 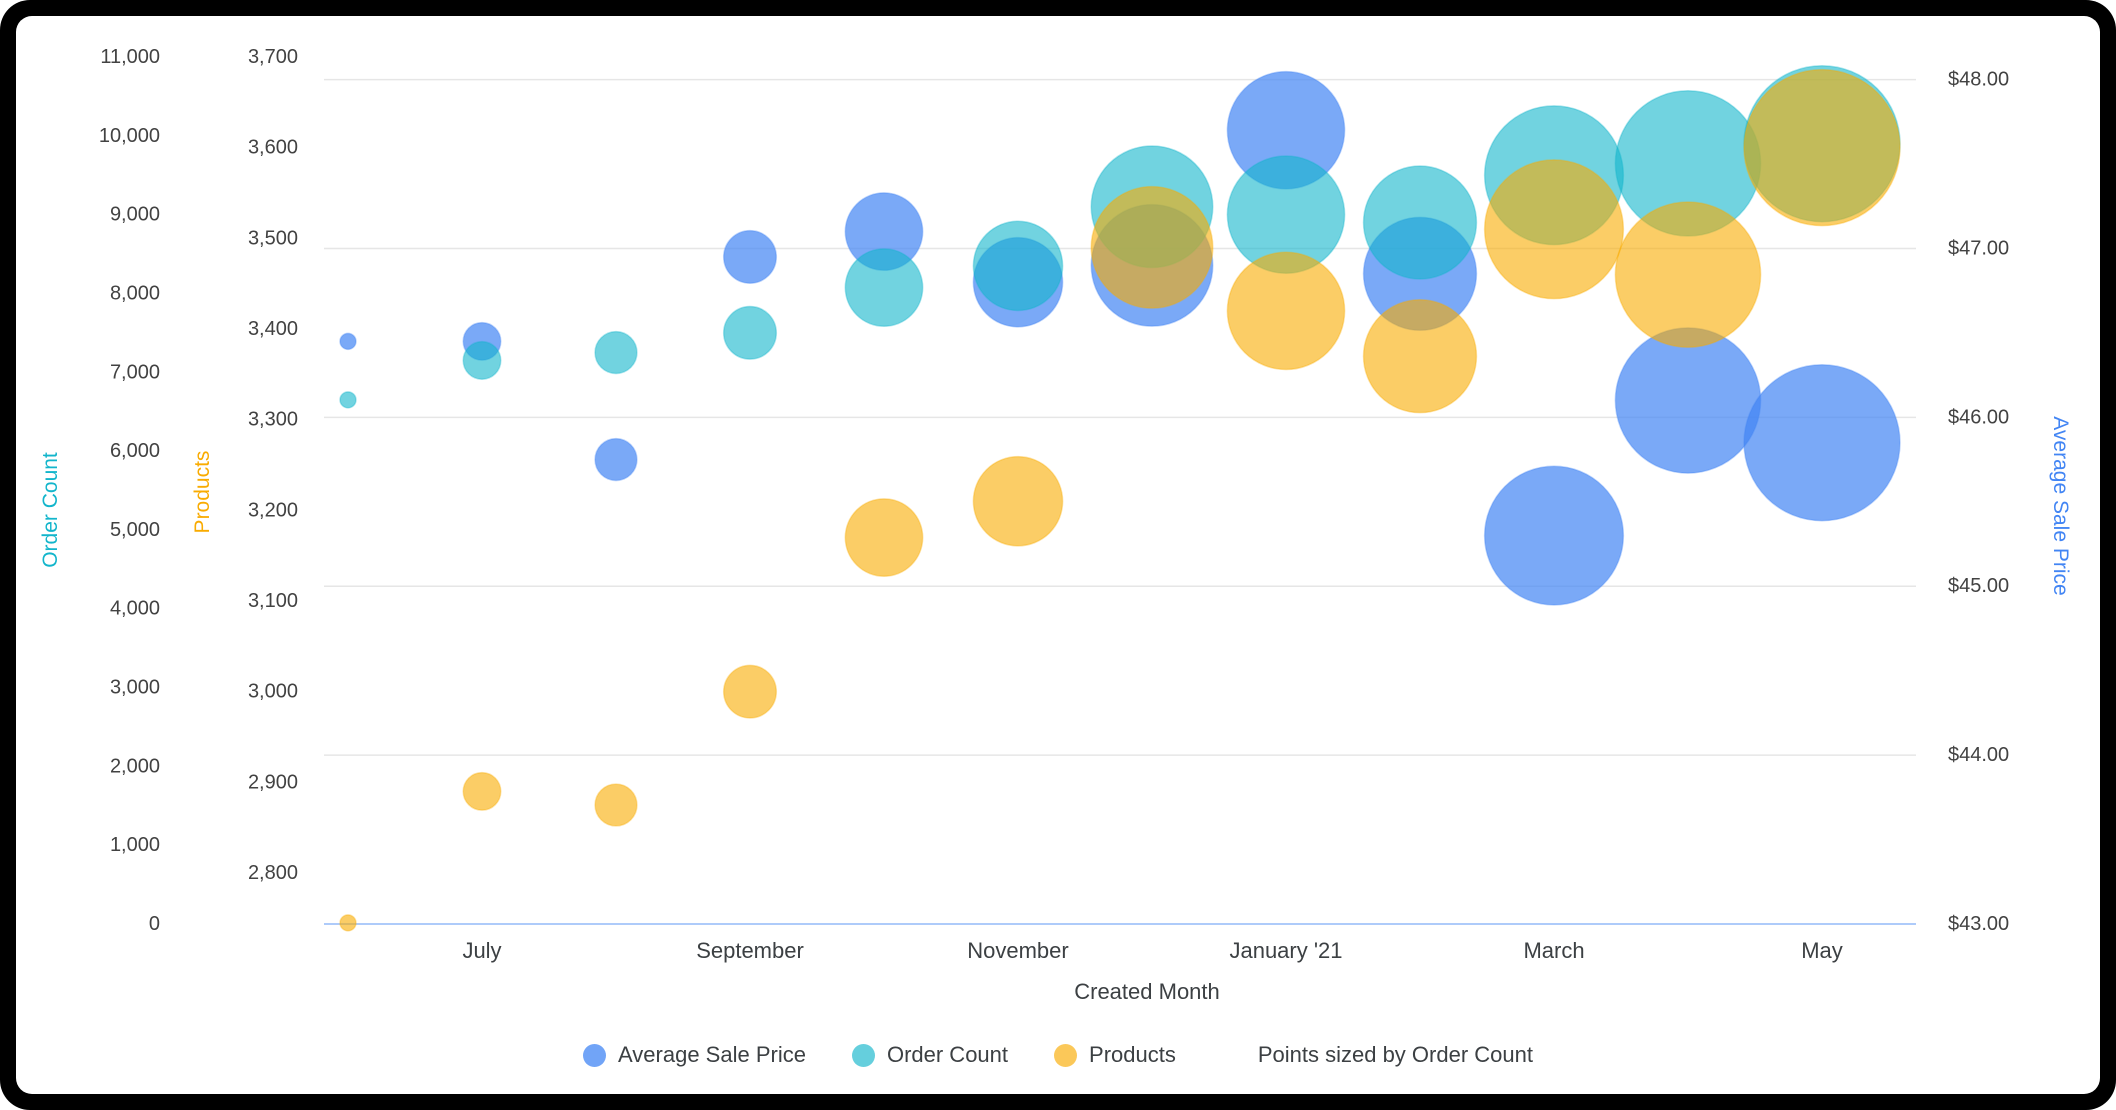 What do you see at coordinates (135, 293) in the screenshot?
I see `order-count-tick-label: 8,000` at bounding box center [135, 293].